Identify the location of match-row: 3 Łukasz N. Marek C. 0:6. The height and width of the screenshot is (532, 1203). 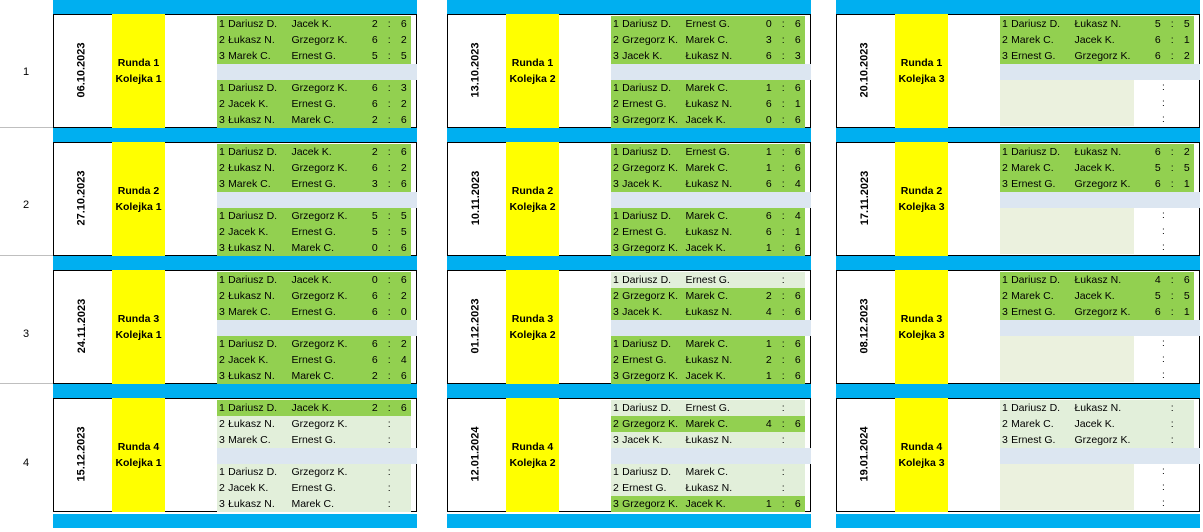
(314, 248).